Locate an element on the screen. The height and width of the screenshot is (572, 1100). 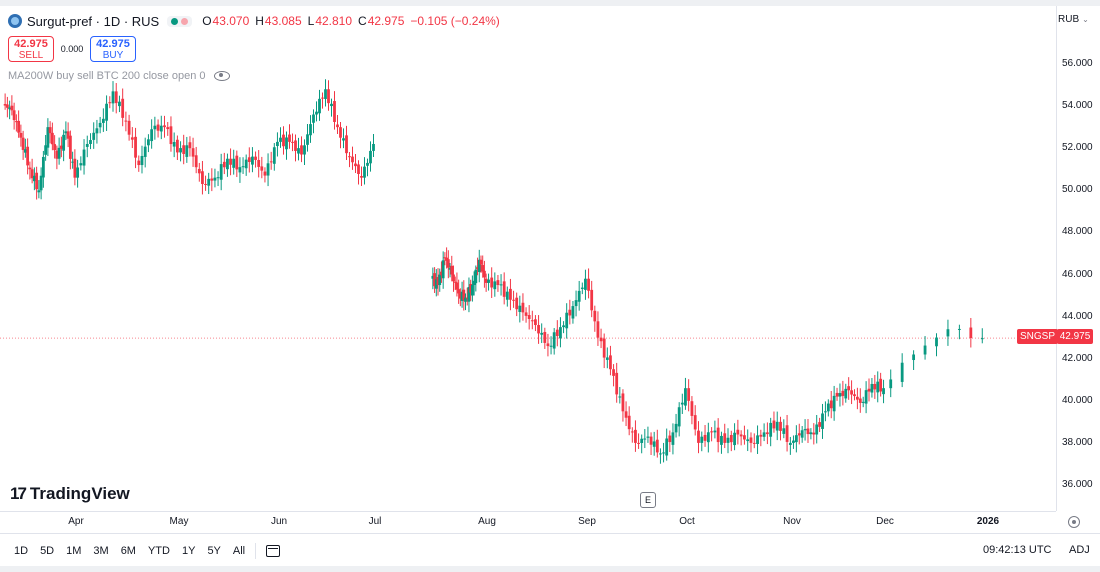
hide-indicator-eye-icon is located at coordinates (221, 76).